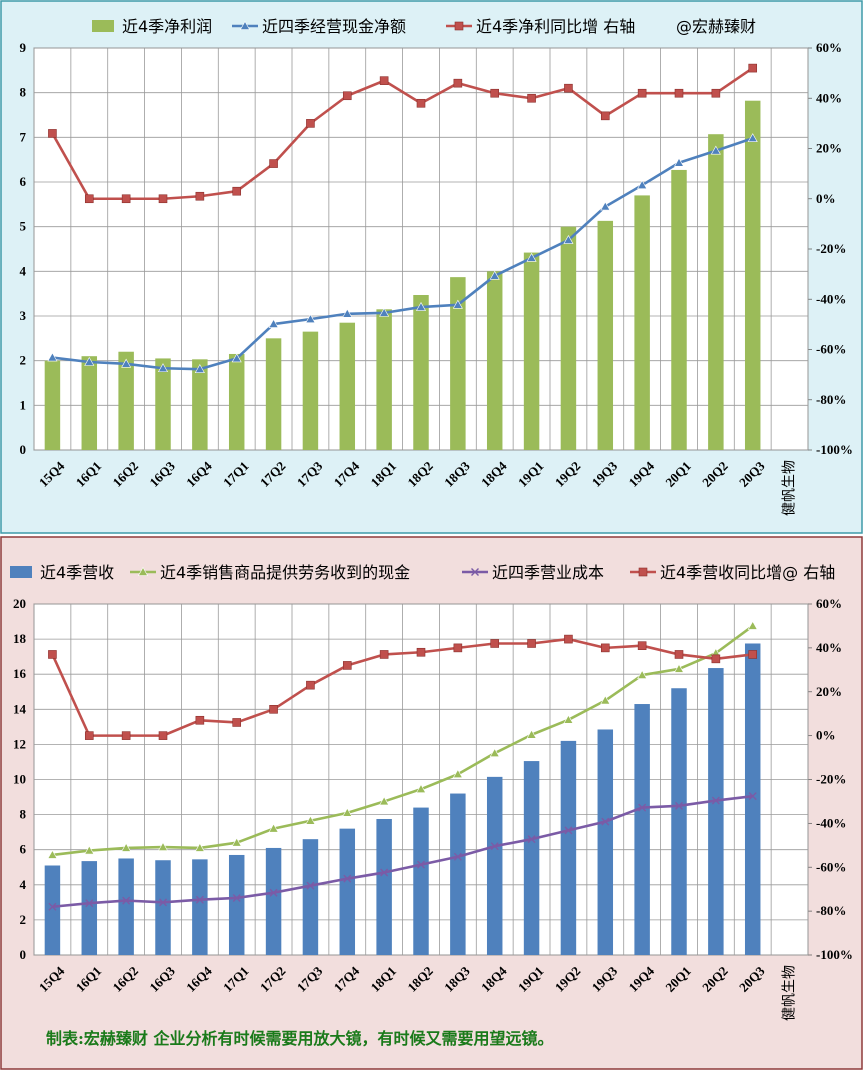  I want to click on chart2-left-tick-label: 14, so click(20, 708).